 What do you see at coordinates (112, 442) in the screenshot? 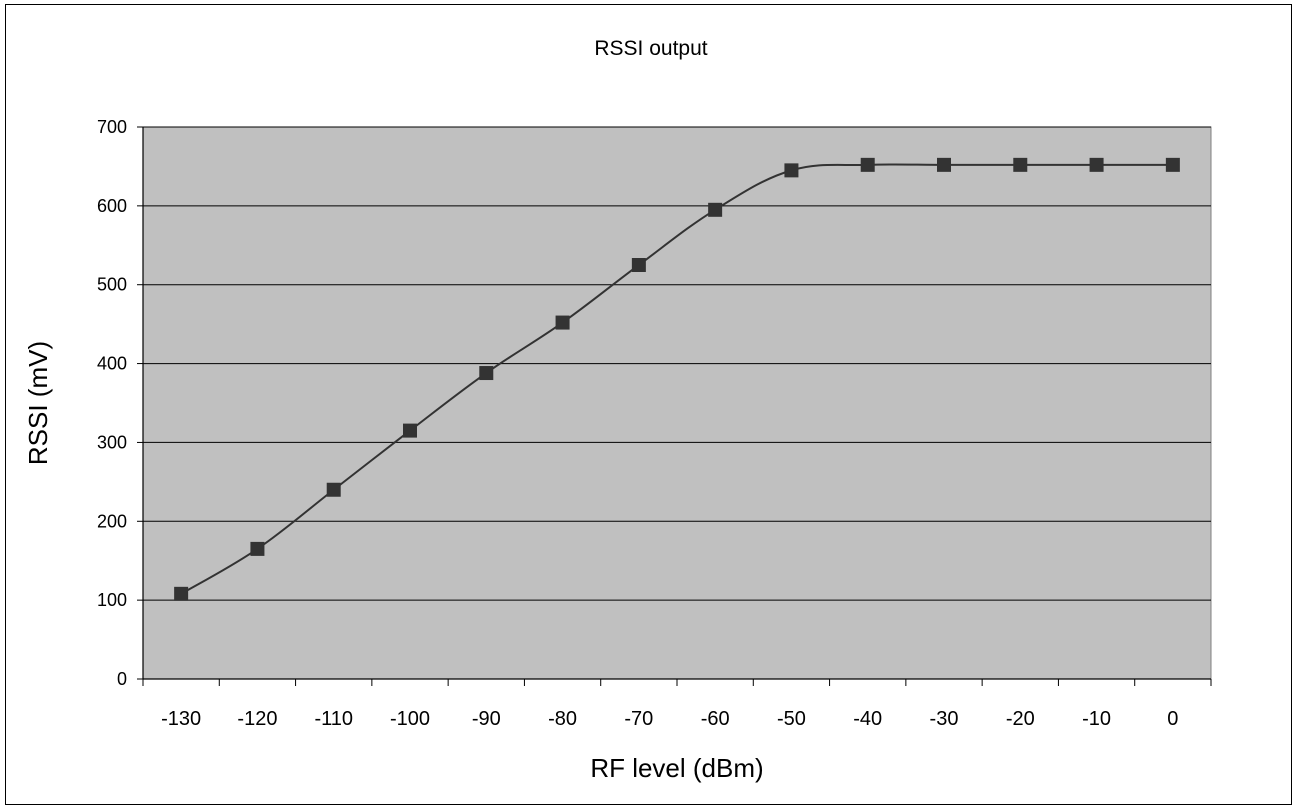
I see `y-tick-label: 300` at bounding box center [112, 442].